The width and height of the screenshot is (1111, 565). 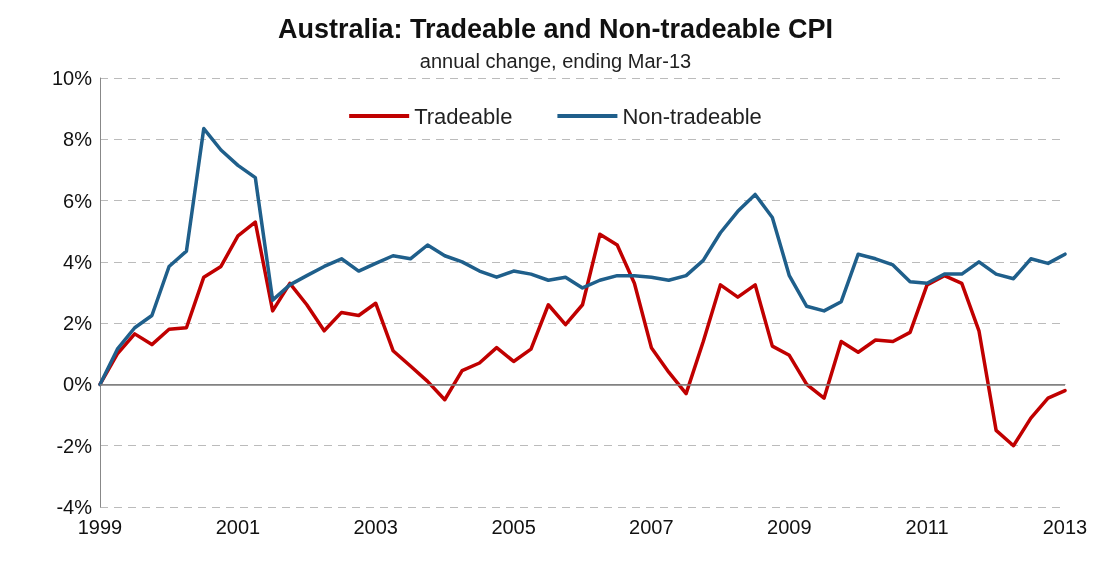 What do you see at coordinates (651, 527) in the screenshot?
I see `x-tick-label: 2007` at bounding box center [651, 527].